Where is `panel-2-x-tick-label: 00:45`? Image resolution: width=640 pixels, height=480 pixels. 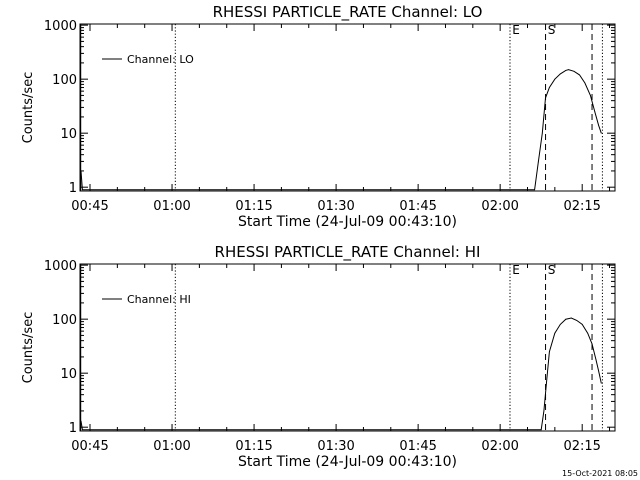 panel-2-x-tick-label: 00:45 is located at coordinates (89, 446).